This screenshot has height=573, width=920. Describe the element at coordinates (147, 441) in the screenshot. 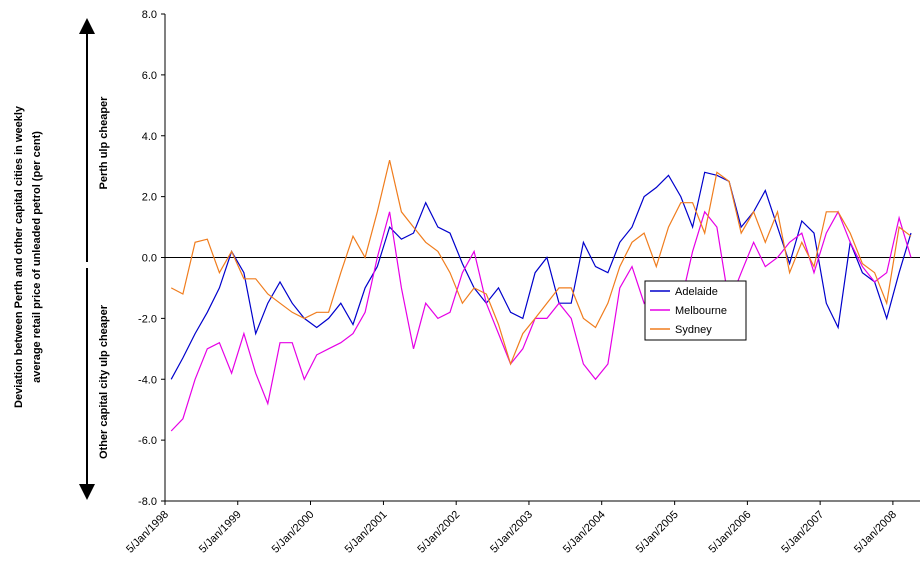

I see `y-tick-label: -6.0` at that location.